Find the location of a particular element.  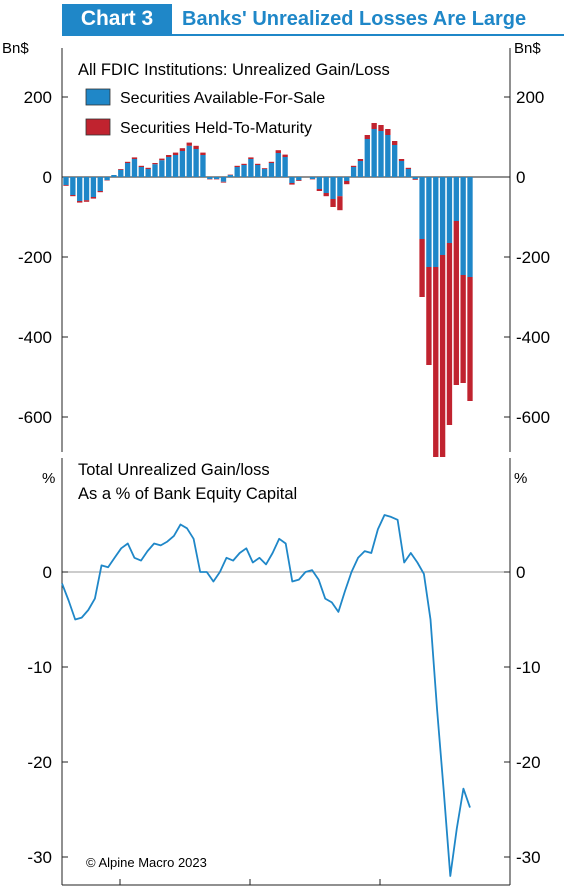

bottom-tick-label-left: -10 is located at coordinates (39, 667).